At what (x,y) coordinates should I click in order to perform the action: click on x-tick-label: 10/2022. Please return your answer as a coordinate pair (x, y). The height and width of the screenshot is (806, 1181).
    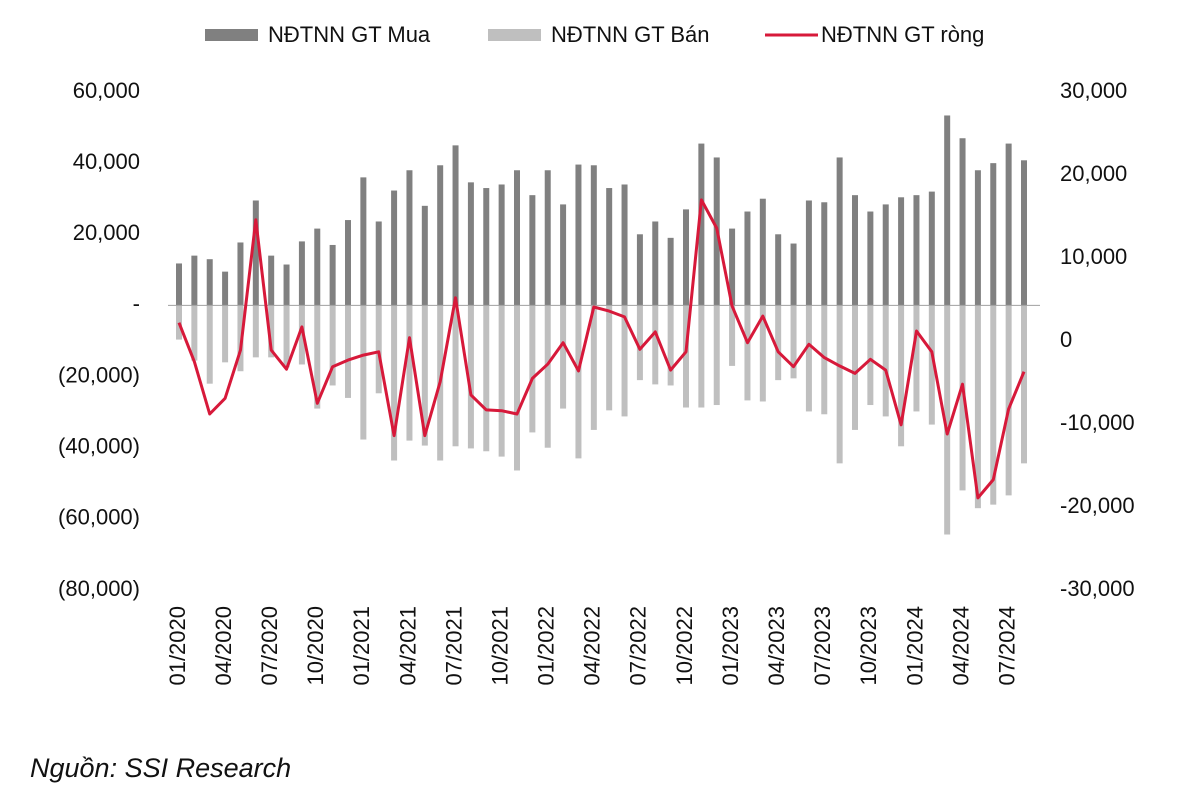
    Looking at the image, I should click on (684, 646).